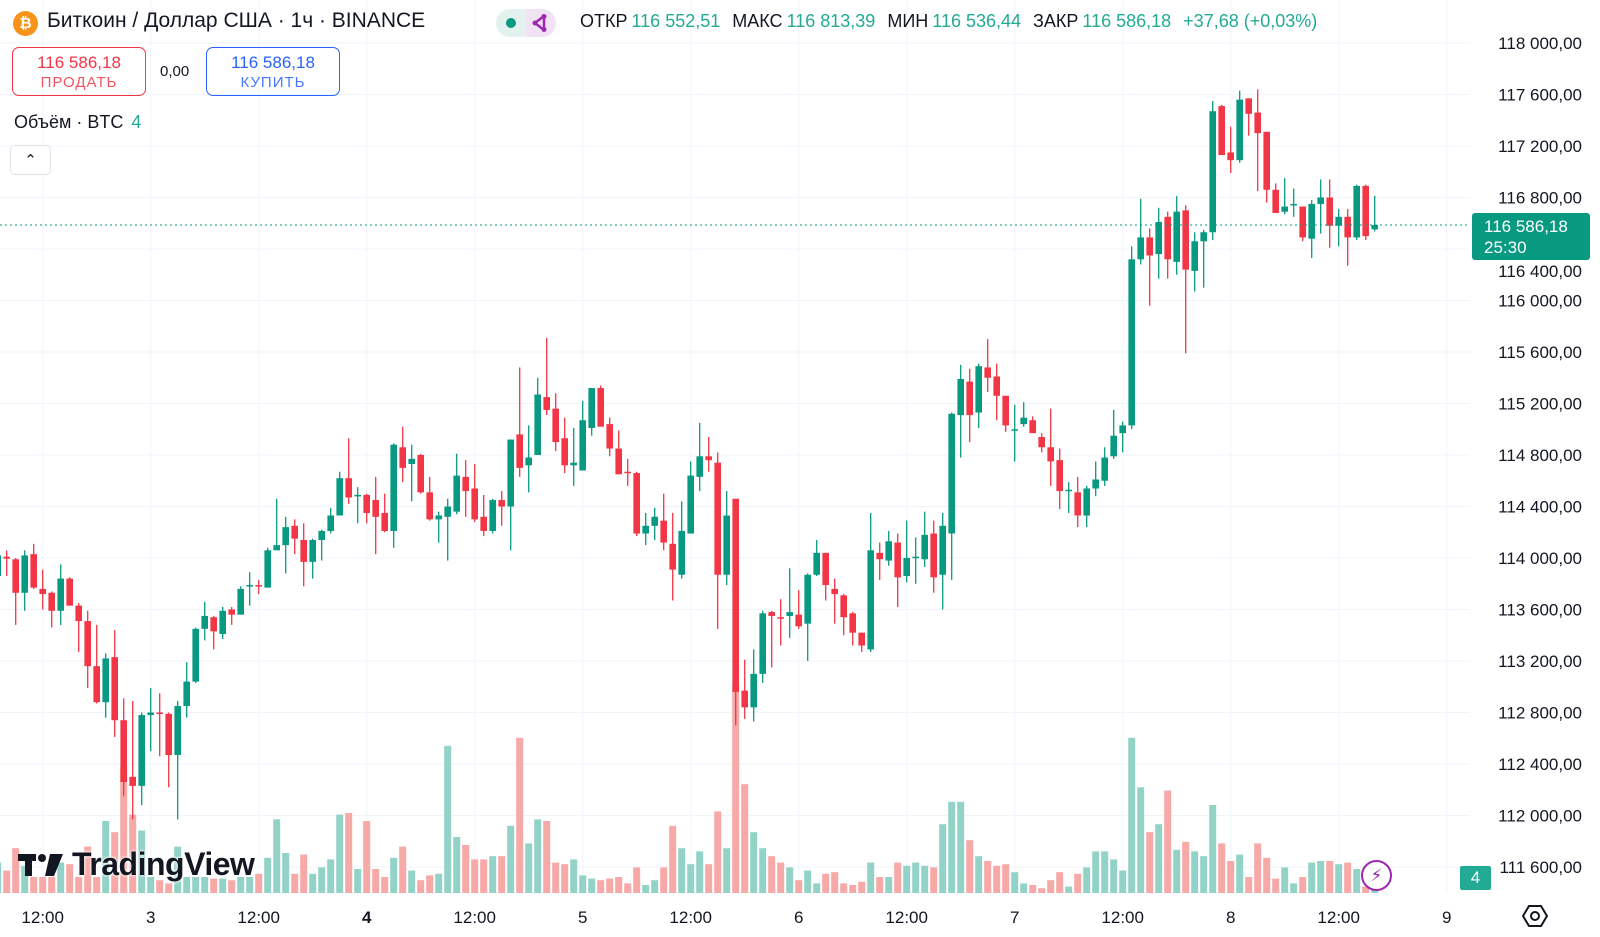 The image size is (1600, 937). Describe the element at coordinates (604, 21) in the screenshot. I see `open-label: ОТКР` at that location.